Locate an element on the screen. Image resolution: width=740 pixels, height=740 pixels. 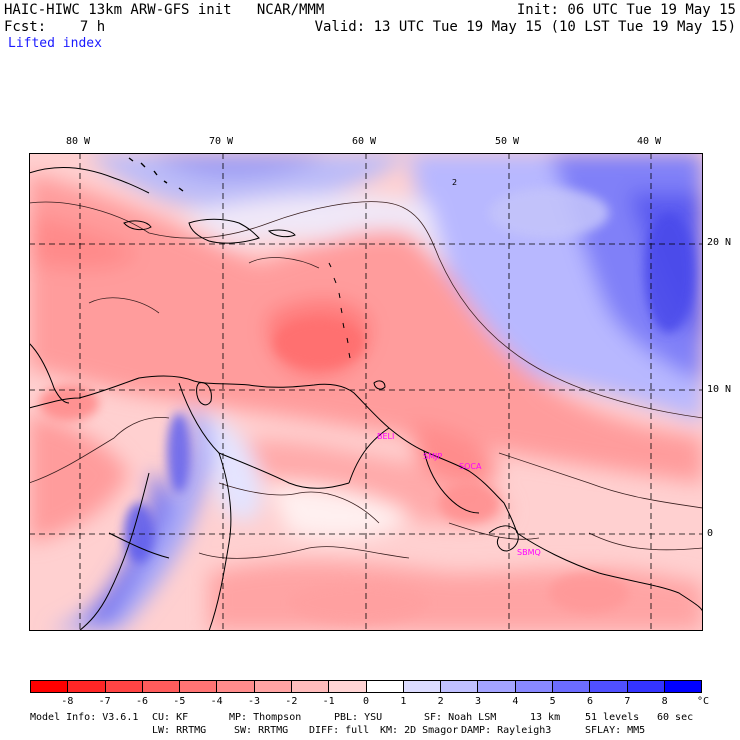
station-sbmq: SBMQ is located at coordinates (529, 552).